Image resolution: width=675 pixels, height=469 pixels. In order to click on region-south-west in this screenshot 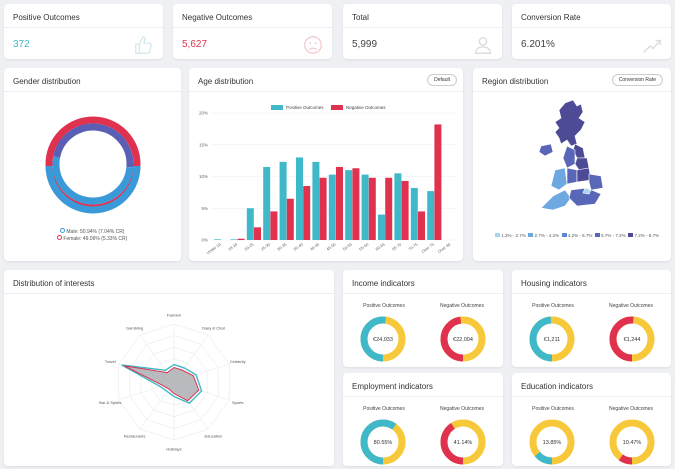, I will do `click(556, 200)`.